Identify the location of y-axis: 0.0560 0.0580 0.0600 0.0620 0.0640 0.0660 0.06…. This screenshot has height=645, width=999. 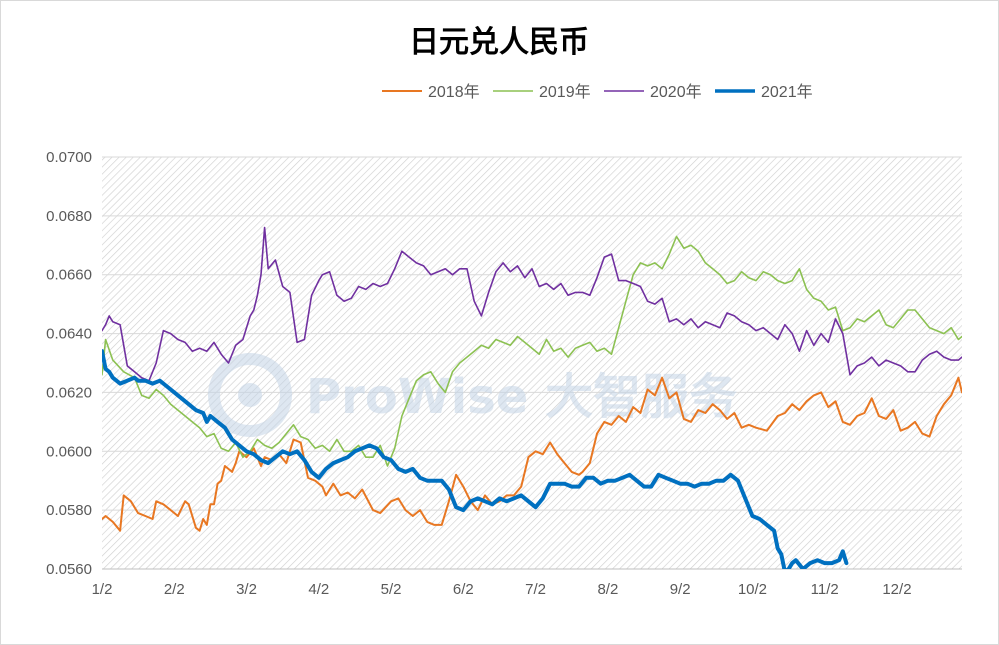
(69, 363).